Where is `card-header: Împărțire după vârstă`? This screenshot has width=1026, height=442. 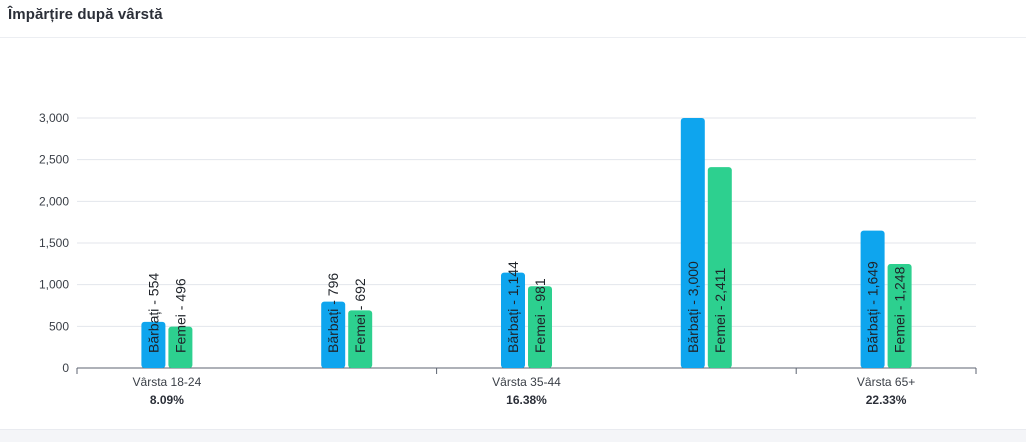
card-header: Împărțire după vârstă is located at coordinates (513, 19).